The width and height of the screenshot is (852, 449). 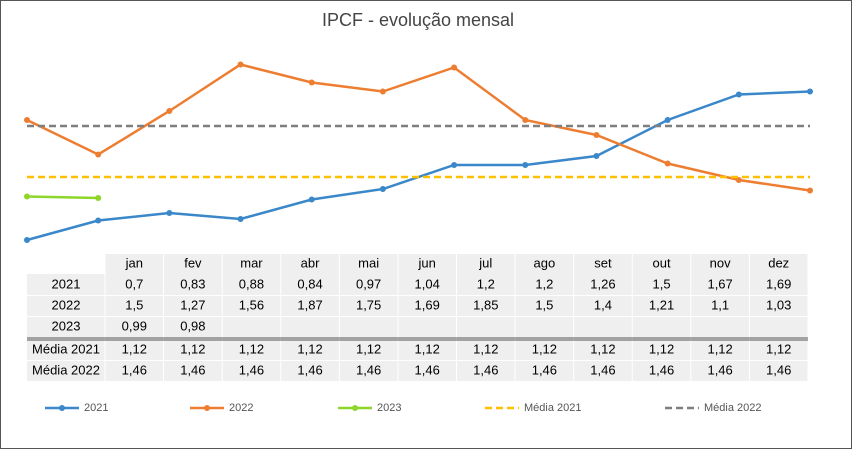 I want to click on table-cell: 1,56, so click(x=251, y=304).